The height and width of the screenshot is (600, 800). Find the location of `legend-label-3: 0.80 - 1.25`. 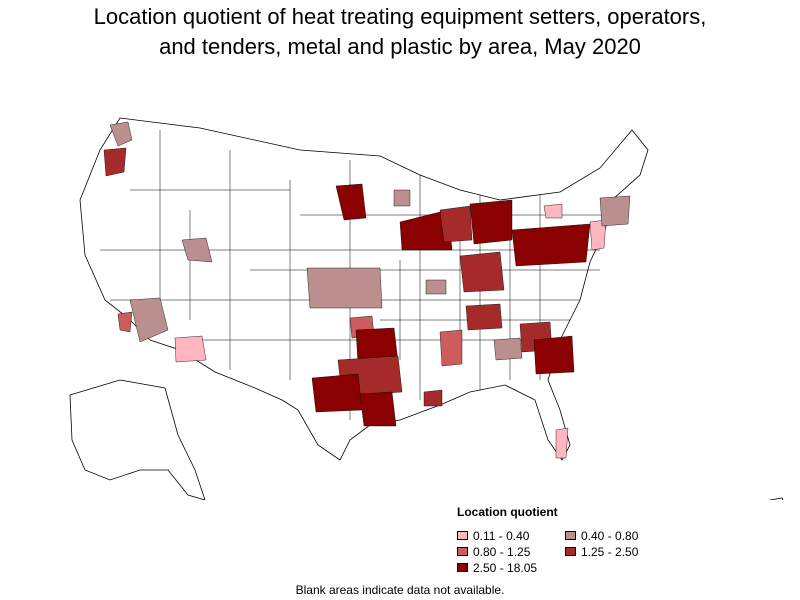

legend-label-3: 0.80 - 1.25 is located at coordinates (502, 551).